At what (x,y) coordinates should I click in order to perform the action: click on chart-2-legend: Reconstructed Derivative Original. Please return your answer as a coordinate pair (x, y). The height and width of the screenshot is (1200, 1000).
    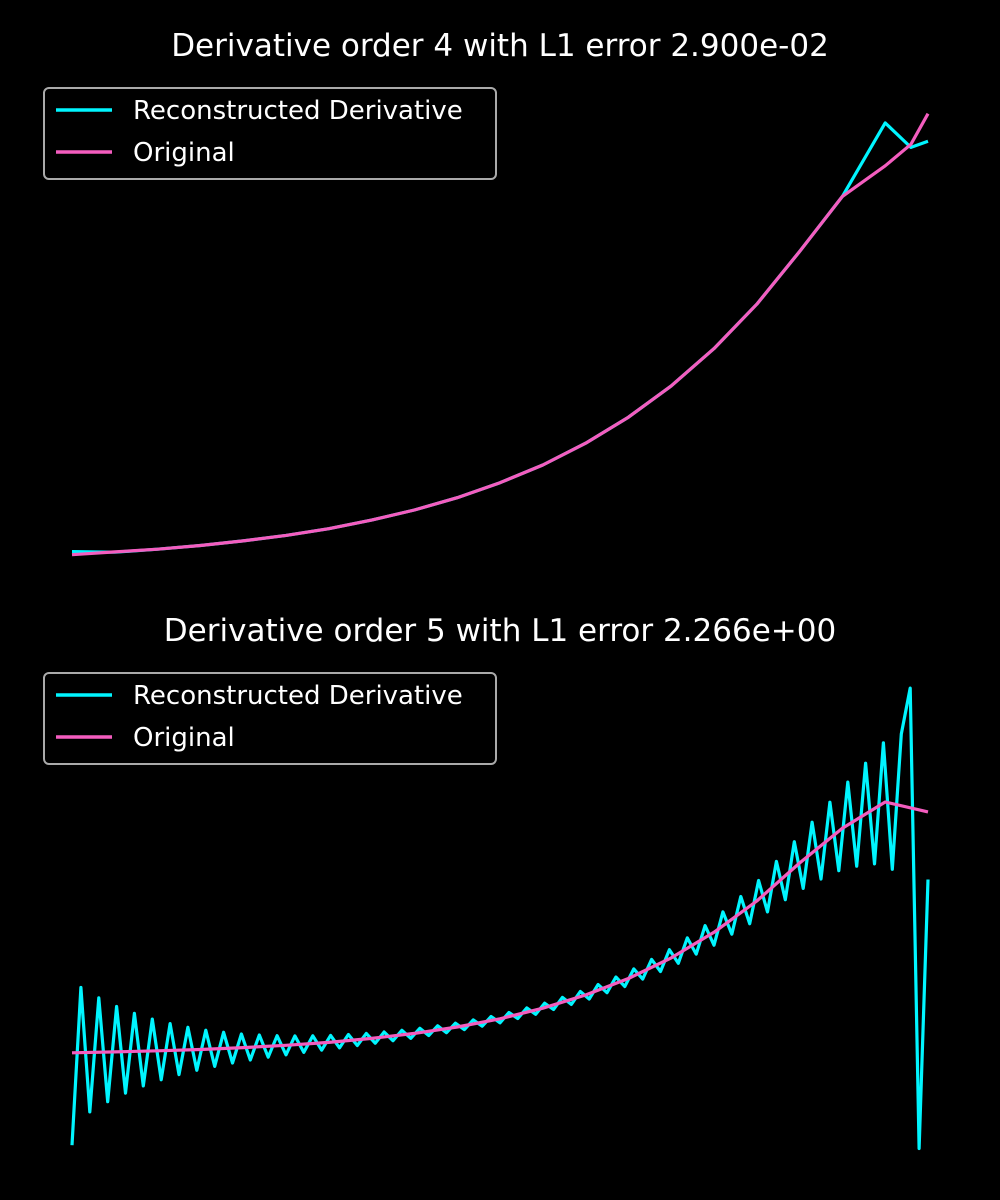
    Looking at the image, I should click on (270, 718).